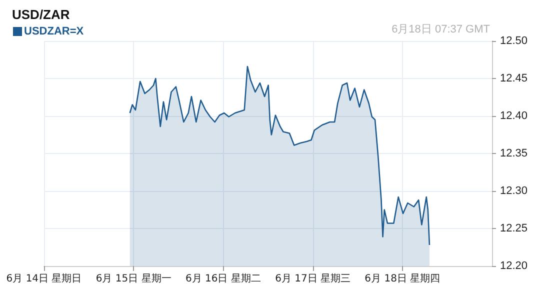  Describe the element at coordinates (514, 266) in the screenshot. I see `y-tick-label: 12.20` at that location.